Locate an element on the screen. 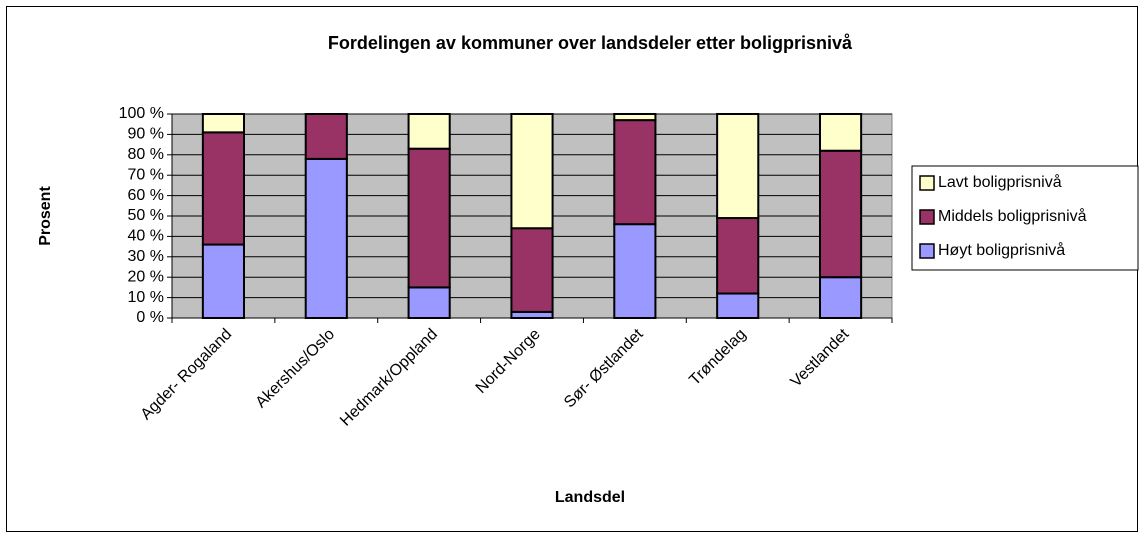 The width and height of the screenshot is (1145, 538). y-tick-label: 100 % is located at coordinates (141, 113).